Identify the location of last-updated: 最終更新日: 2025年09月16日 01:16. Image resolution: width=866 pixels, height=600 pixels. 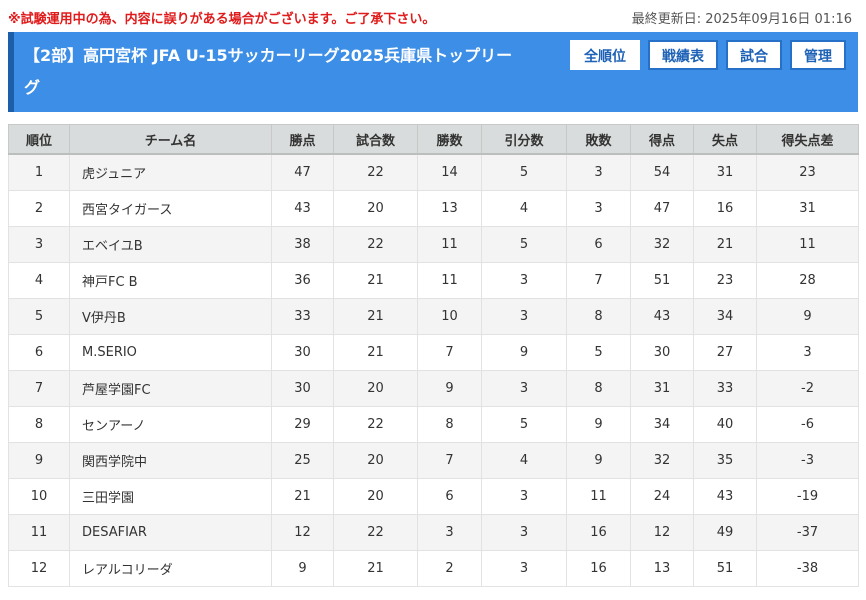
(741, 19).